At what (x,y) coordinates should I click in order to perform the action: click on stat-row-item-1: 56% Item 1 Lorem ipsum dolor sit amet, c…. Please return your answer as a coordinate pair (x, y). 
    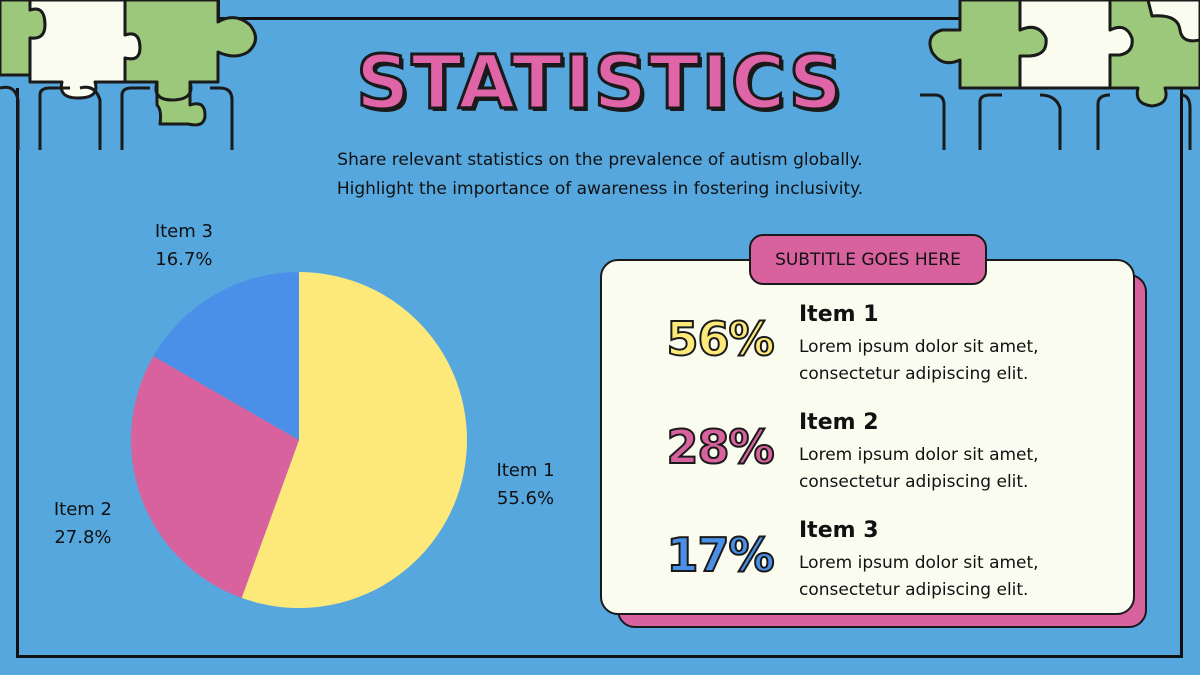
    Looking at the image, I should click on (867, 347).